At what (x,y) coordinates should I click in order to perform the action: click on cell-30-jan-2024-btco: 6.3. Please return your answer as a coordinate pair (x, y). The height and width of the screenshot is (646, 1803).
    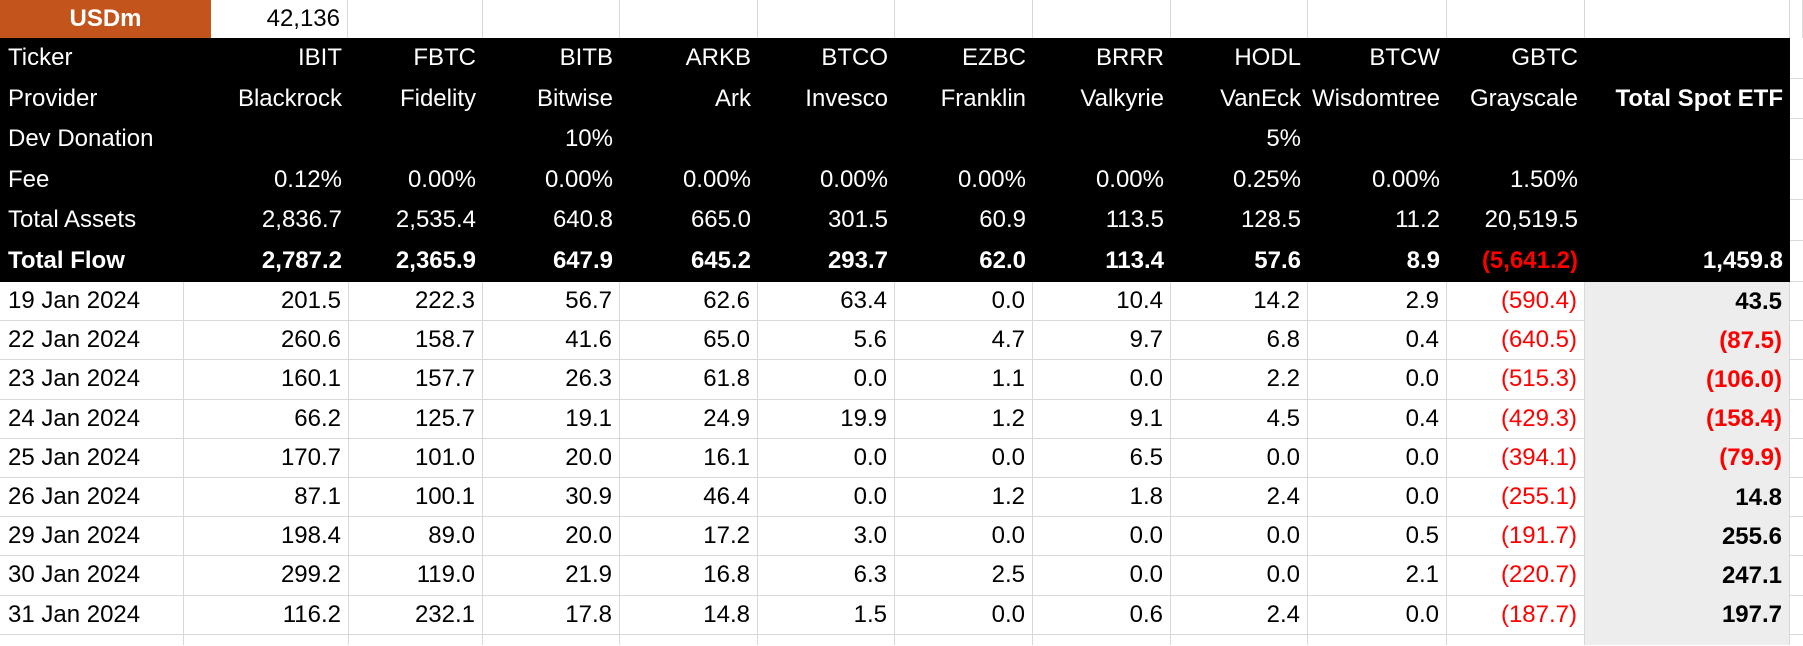
    Looking at the image, I should click on (826, 576).